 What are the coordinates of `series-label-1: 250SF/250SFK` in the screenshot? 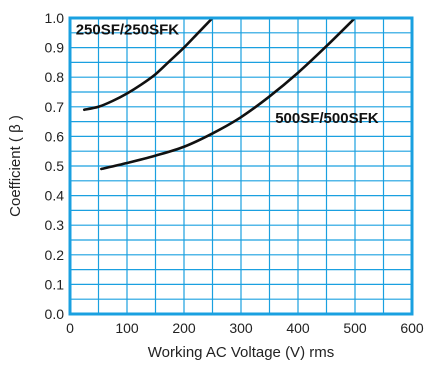 It's located at (128, 29).